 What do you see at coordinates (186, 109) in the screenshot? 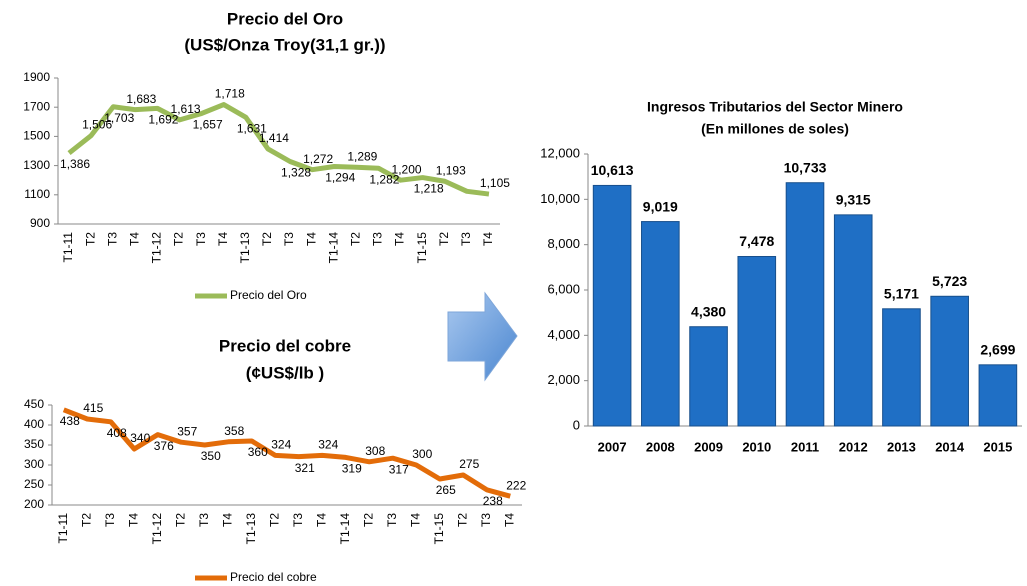
I see `value-label: 1,613` at bounding box center [186, 109].